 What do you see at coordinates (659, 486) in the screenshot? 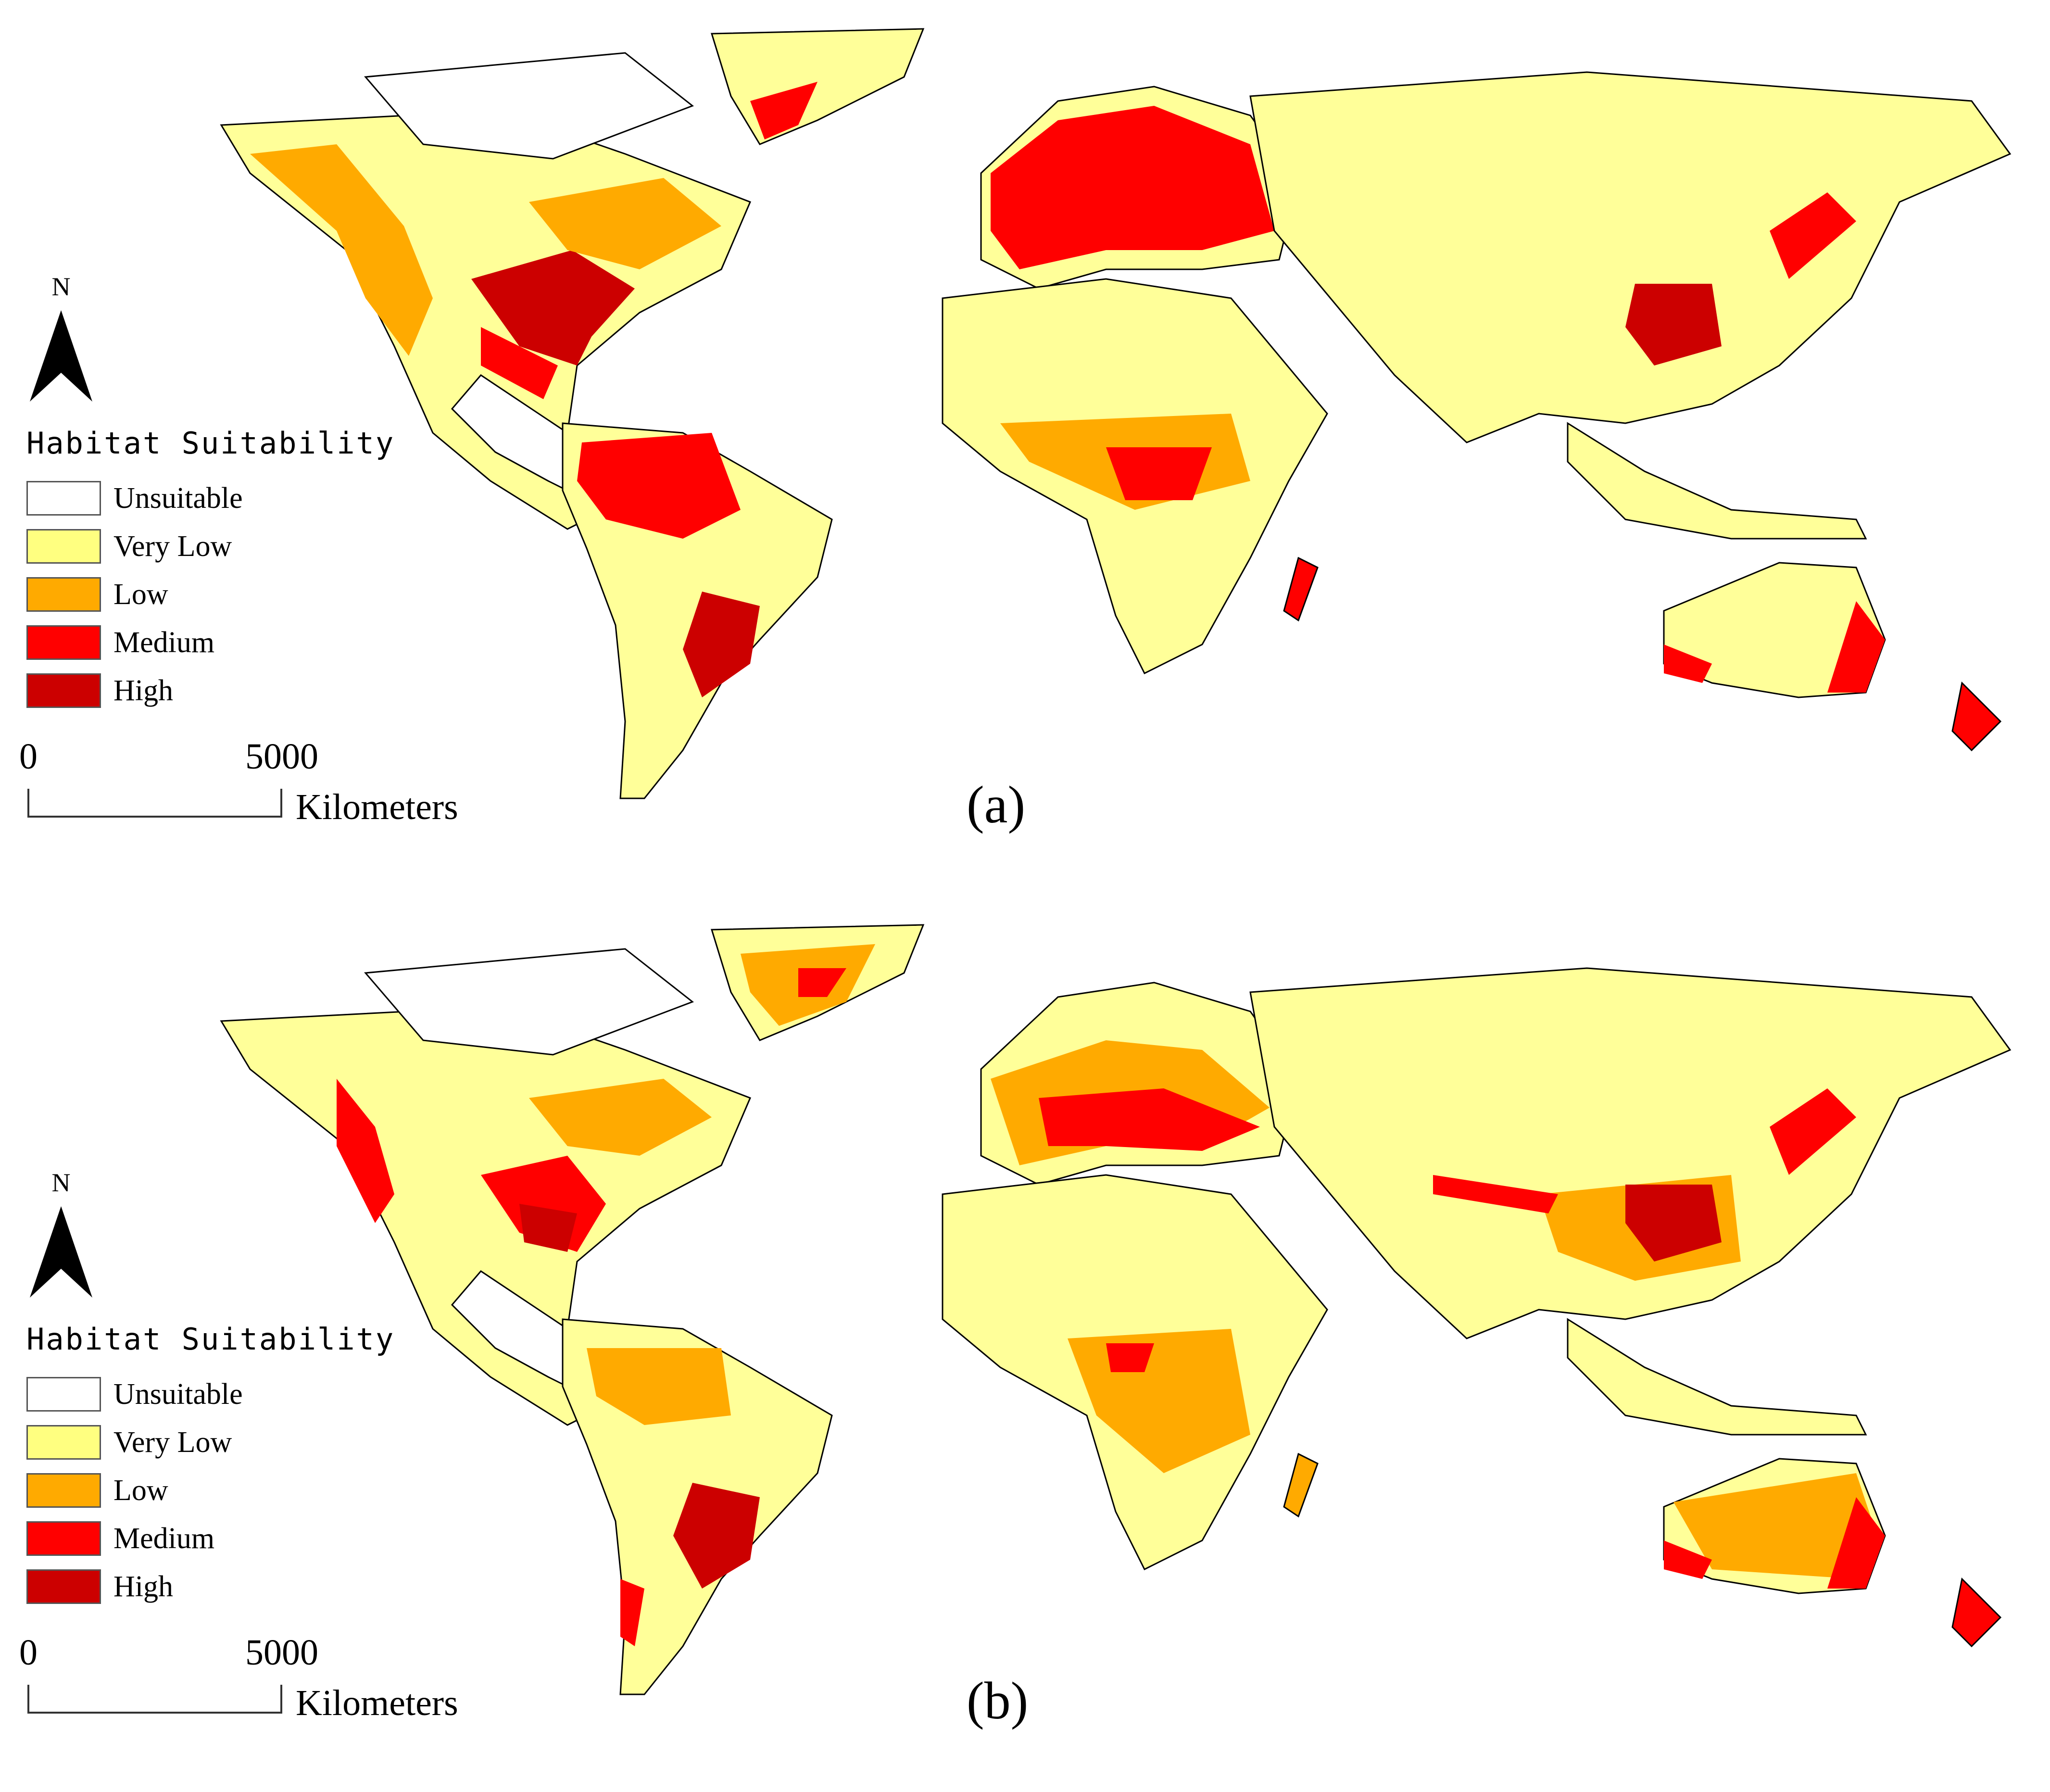
I see `amazon-medium` at bounding box center [659, 486].